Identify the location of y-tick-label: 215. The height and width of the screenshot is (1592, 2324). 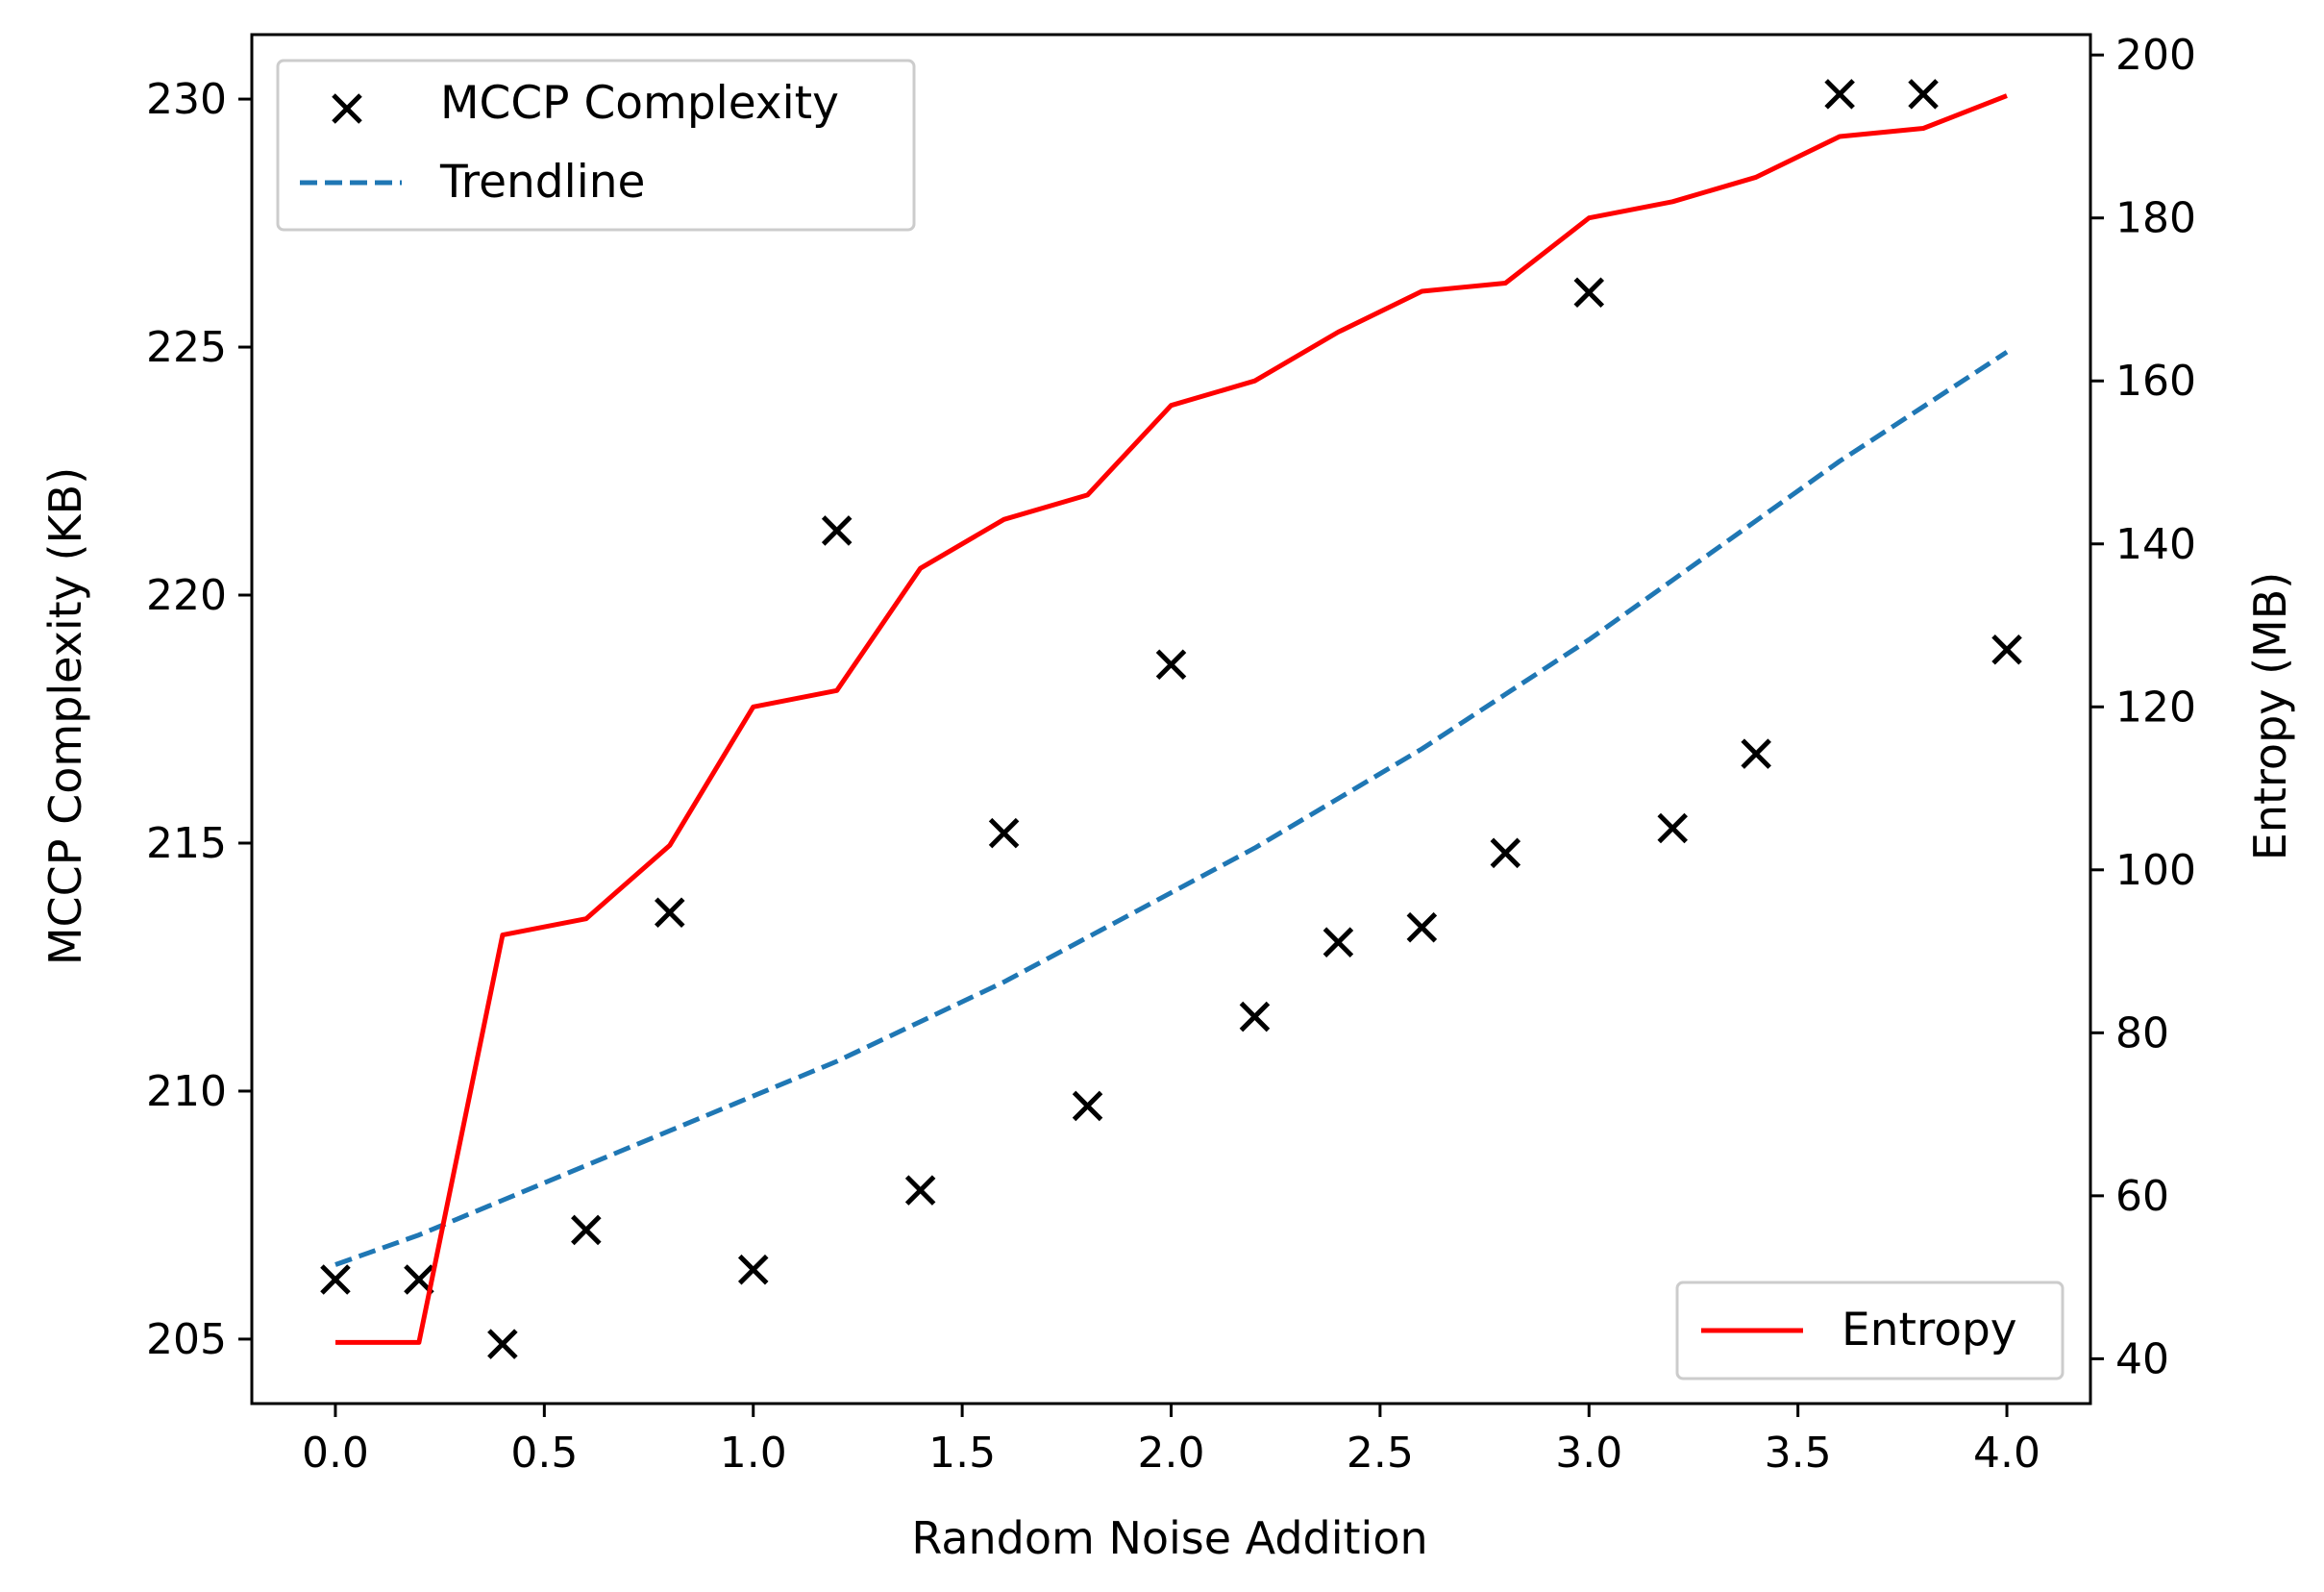
(186, 843).